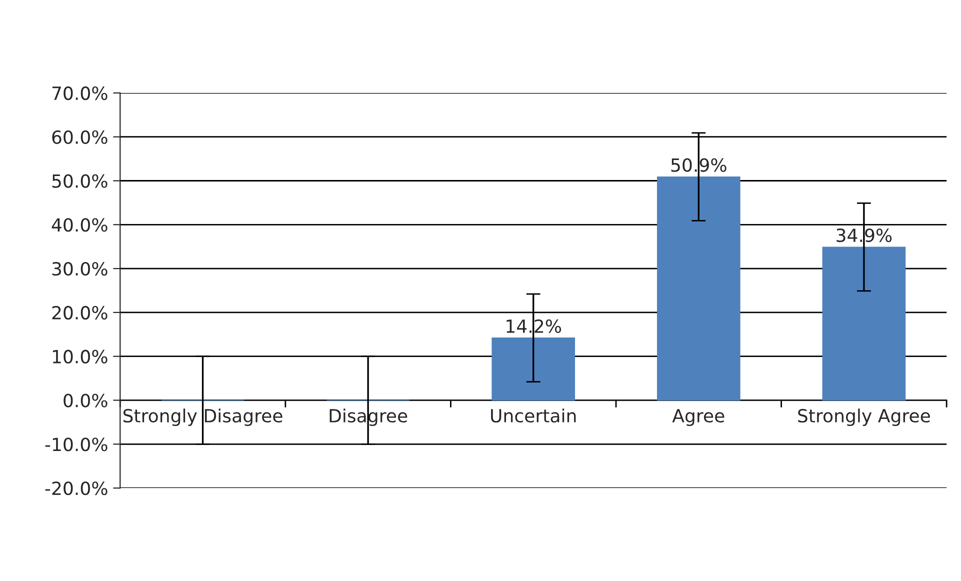 The image size is (961, 581). I want to click on x-tick-label: Strongly Disagree, so click(202, 417).